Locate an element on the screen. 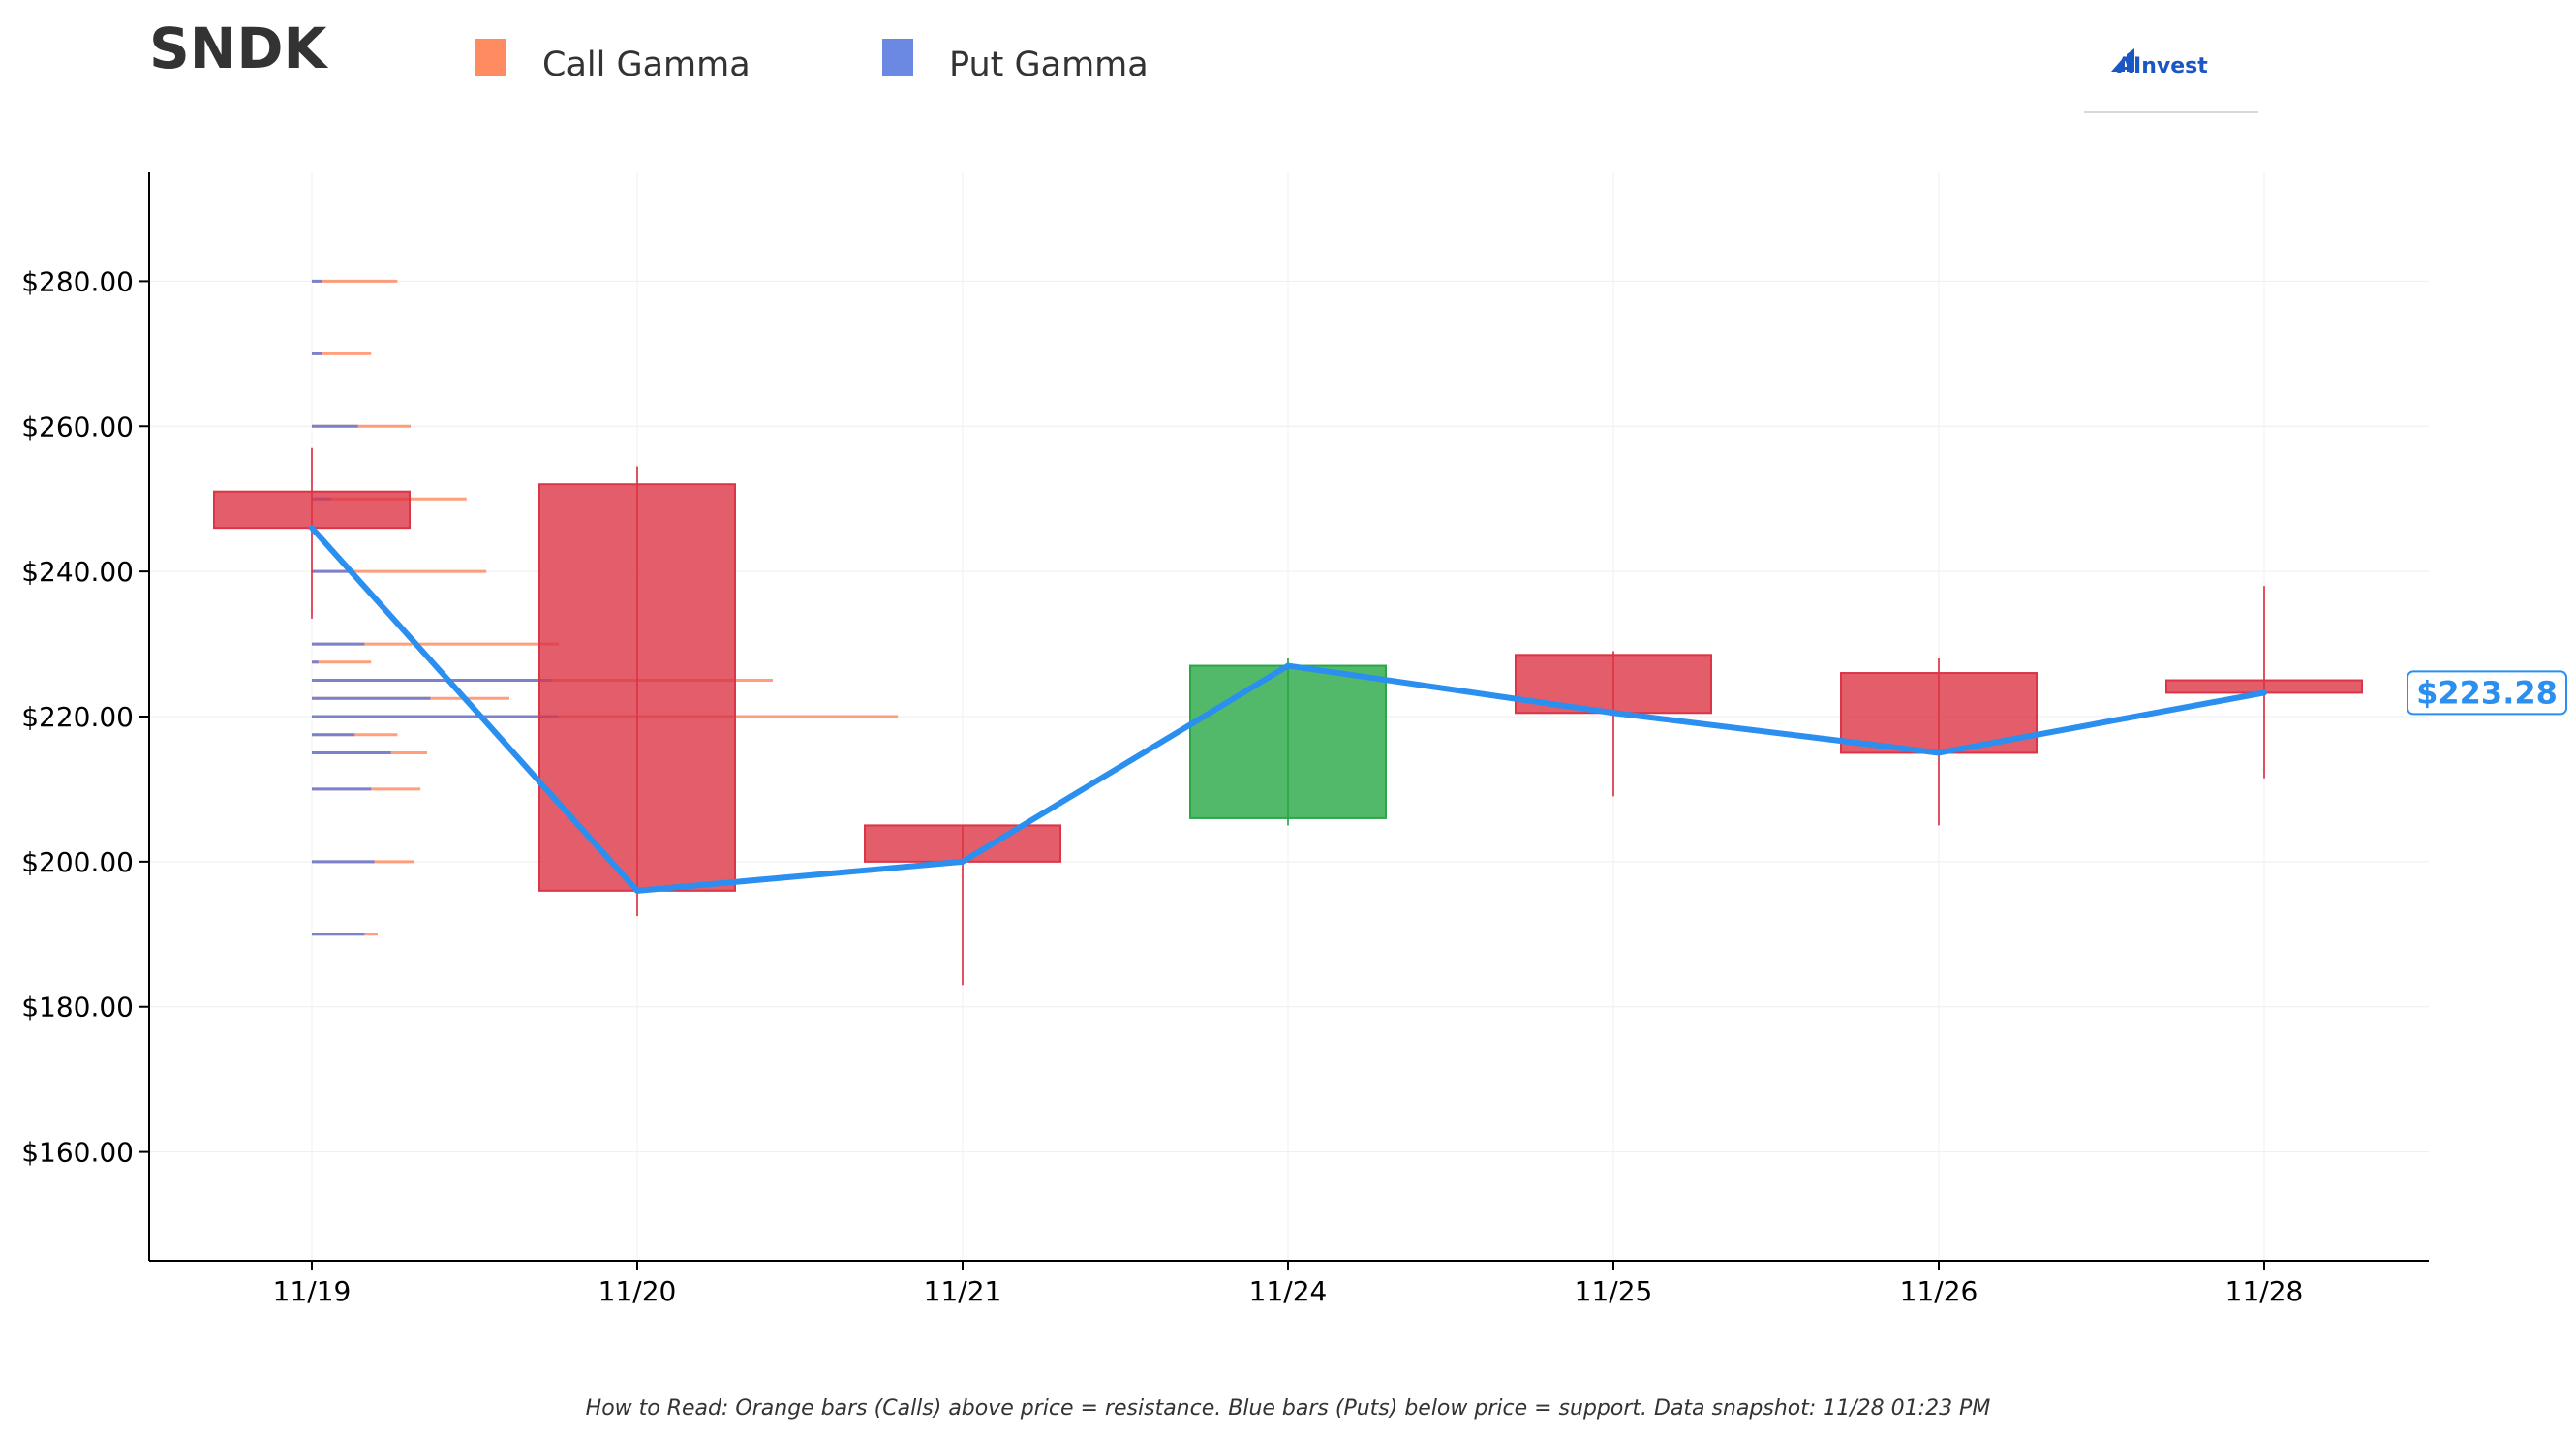 This screenshot has width=2576, height=1437. x-tick-label: 11/28 is located at coordinates (2264, 1291).